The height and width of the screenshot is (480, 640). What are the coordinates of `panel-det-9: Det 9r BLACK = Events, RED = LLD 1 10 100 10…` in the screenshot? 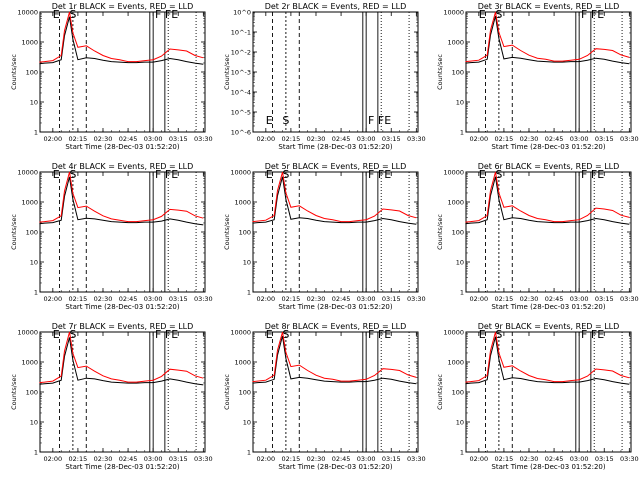 It's located at (537, 396).